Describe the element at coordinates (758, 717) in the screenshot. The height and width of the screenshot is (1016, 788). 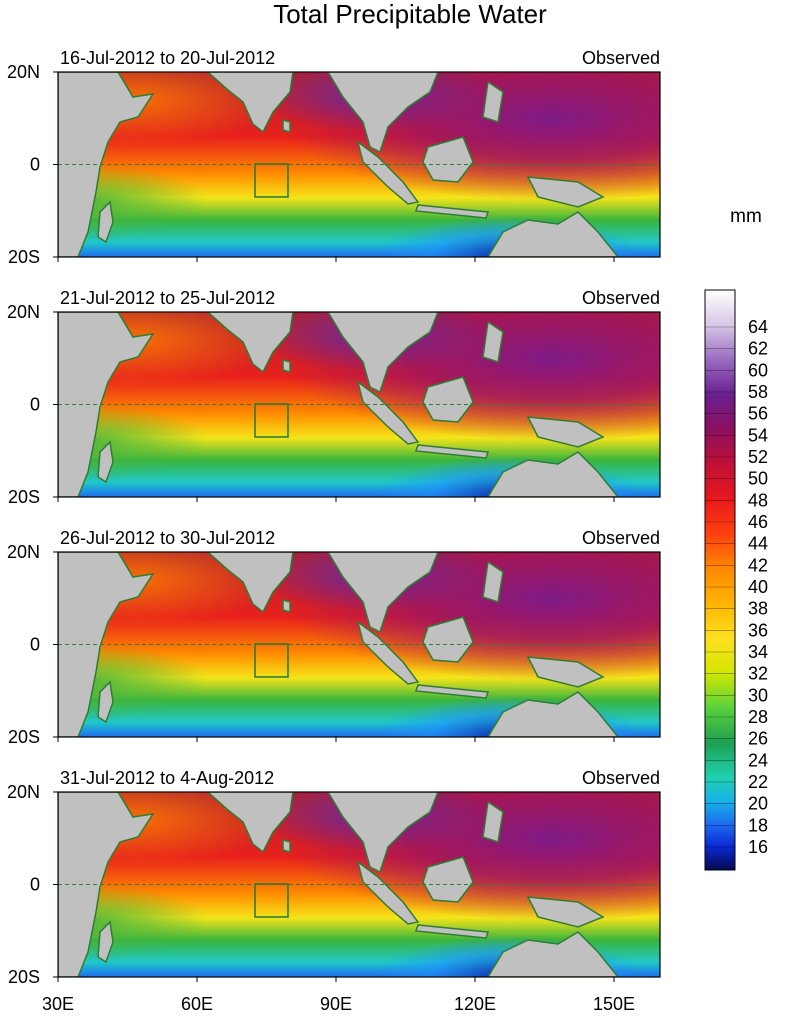
I see `colorbar-label: 28` at that location.